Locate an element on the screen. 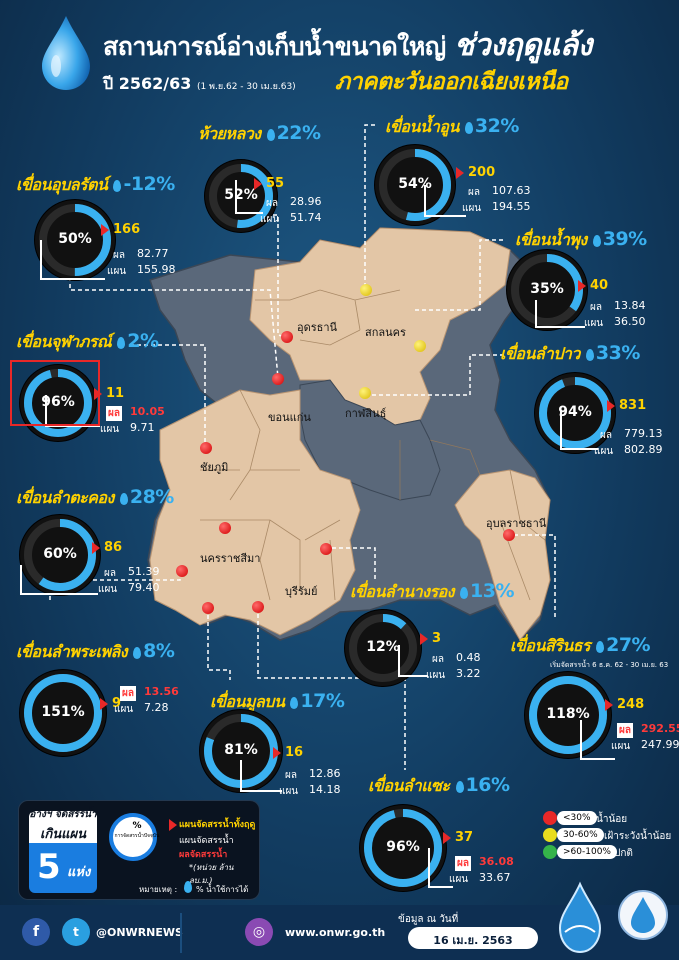 The image size is (679, 960). dam-gauge: 12% is located at coordinates (383, 648).